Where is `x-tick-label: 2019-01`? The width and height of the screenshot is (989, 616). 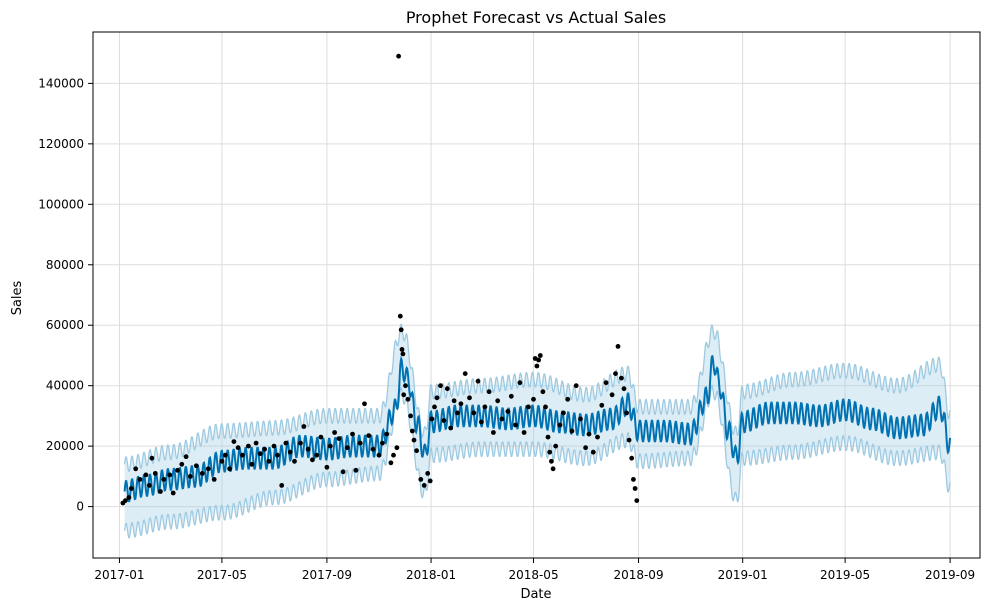 x-tick-label: 2019-01 is located at coordinates (743, 575).